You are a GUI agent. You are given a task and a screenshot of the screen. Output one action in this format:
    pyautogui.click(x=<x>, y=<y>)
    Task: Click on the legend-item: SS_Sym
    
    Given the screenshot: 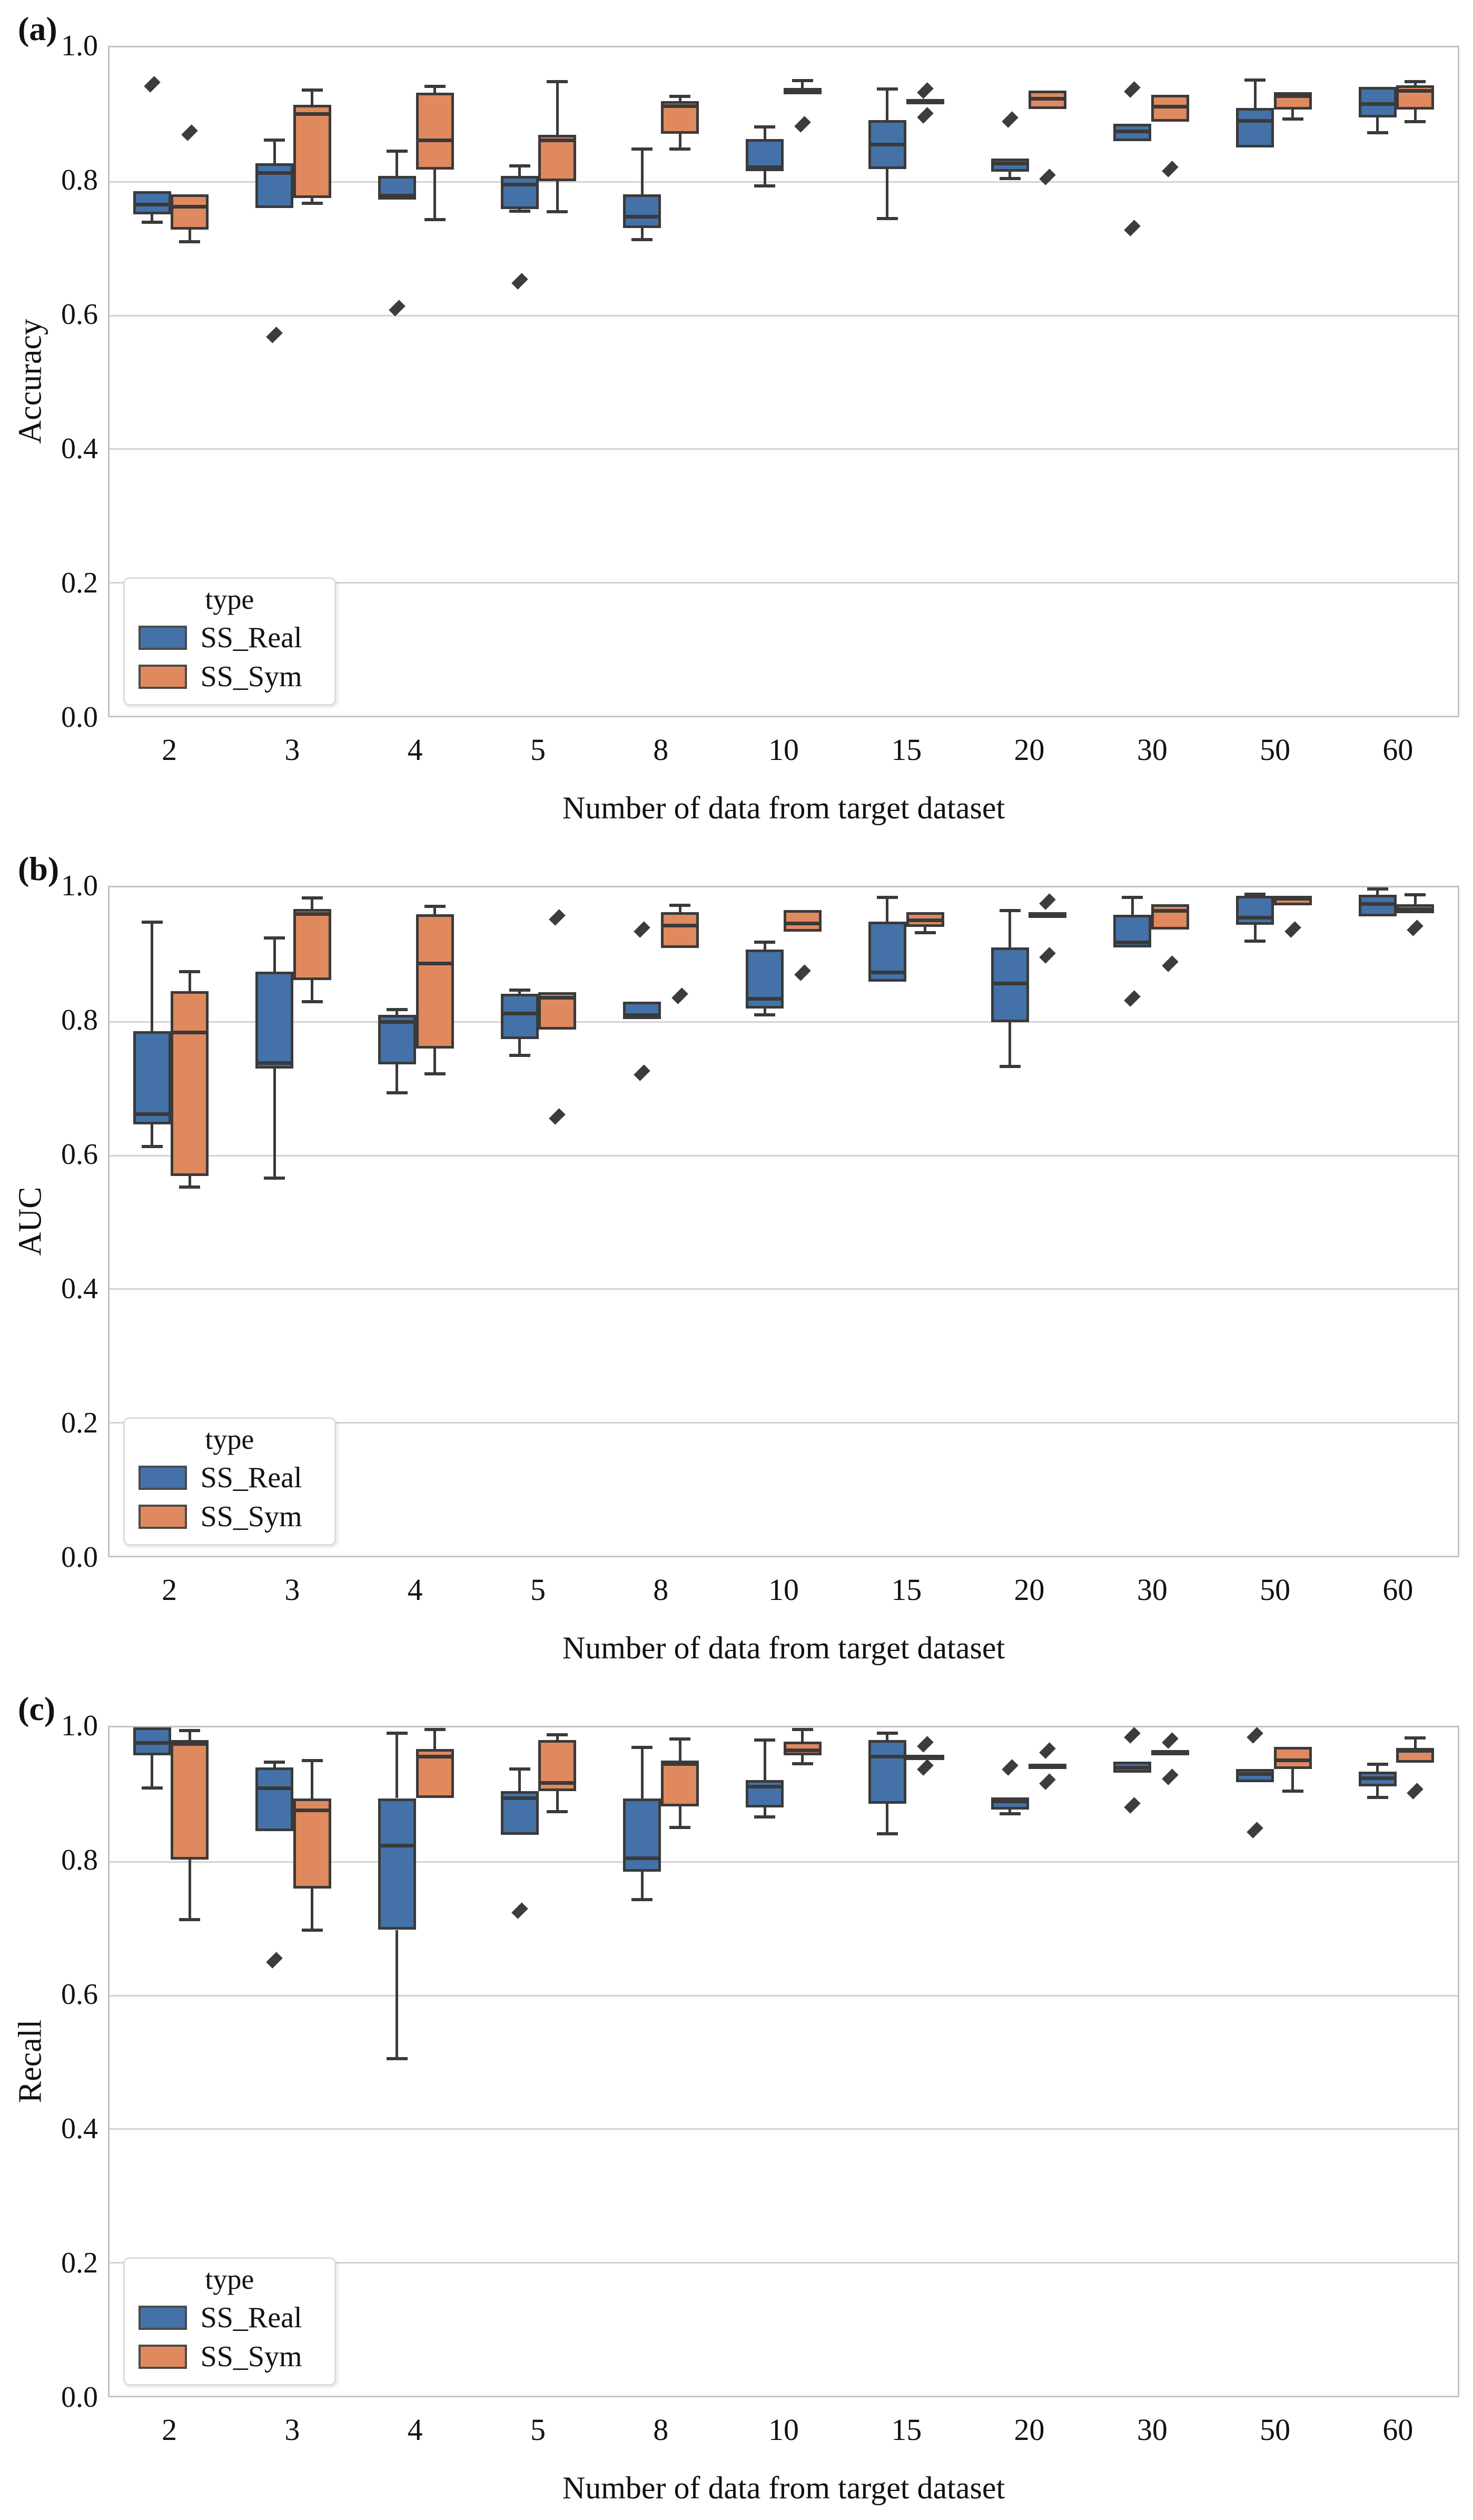 What is the action you would take?
    pyautogui.click(x=229, y=1517)
    